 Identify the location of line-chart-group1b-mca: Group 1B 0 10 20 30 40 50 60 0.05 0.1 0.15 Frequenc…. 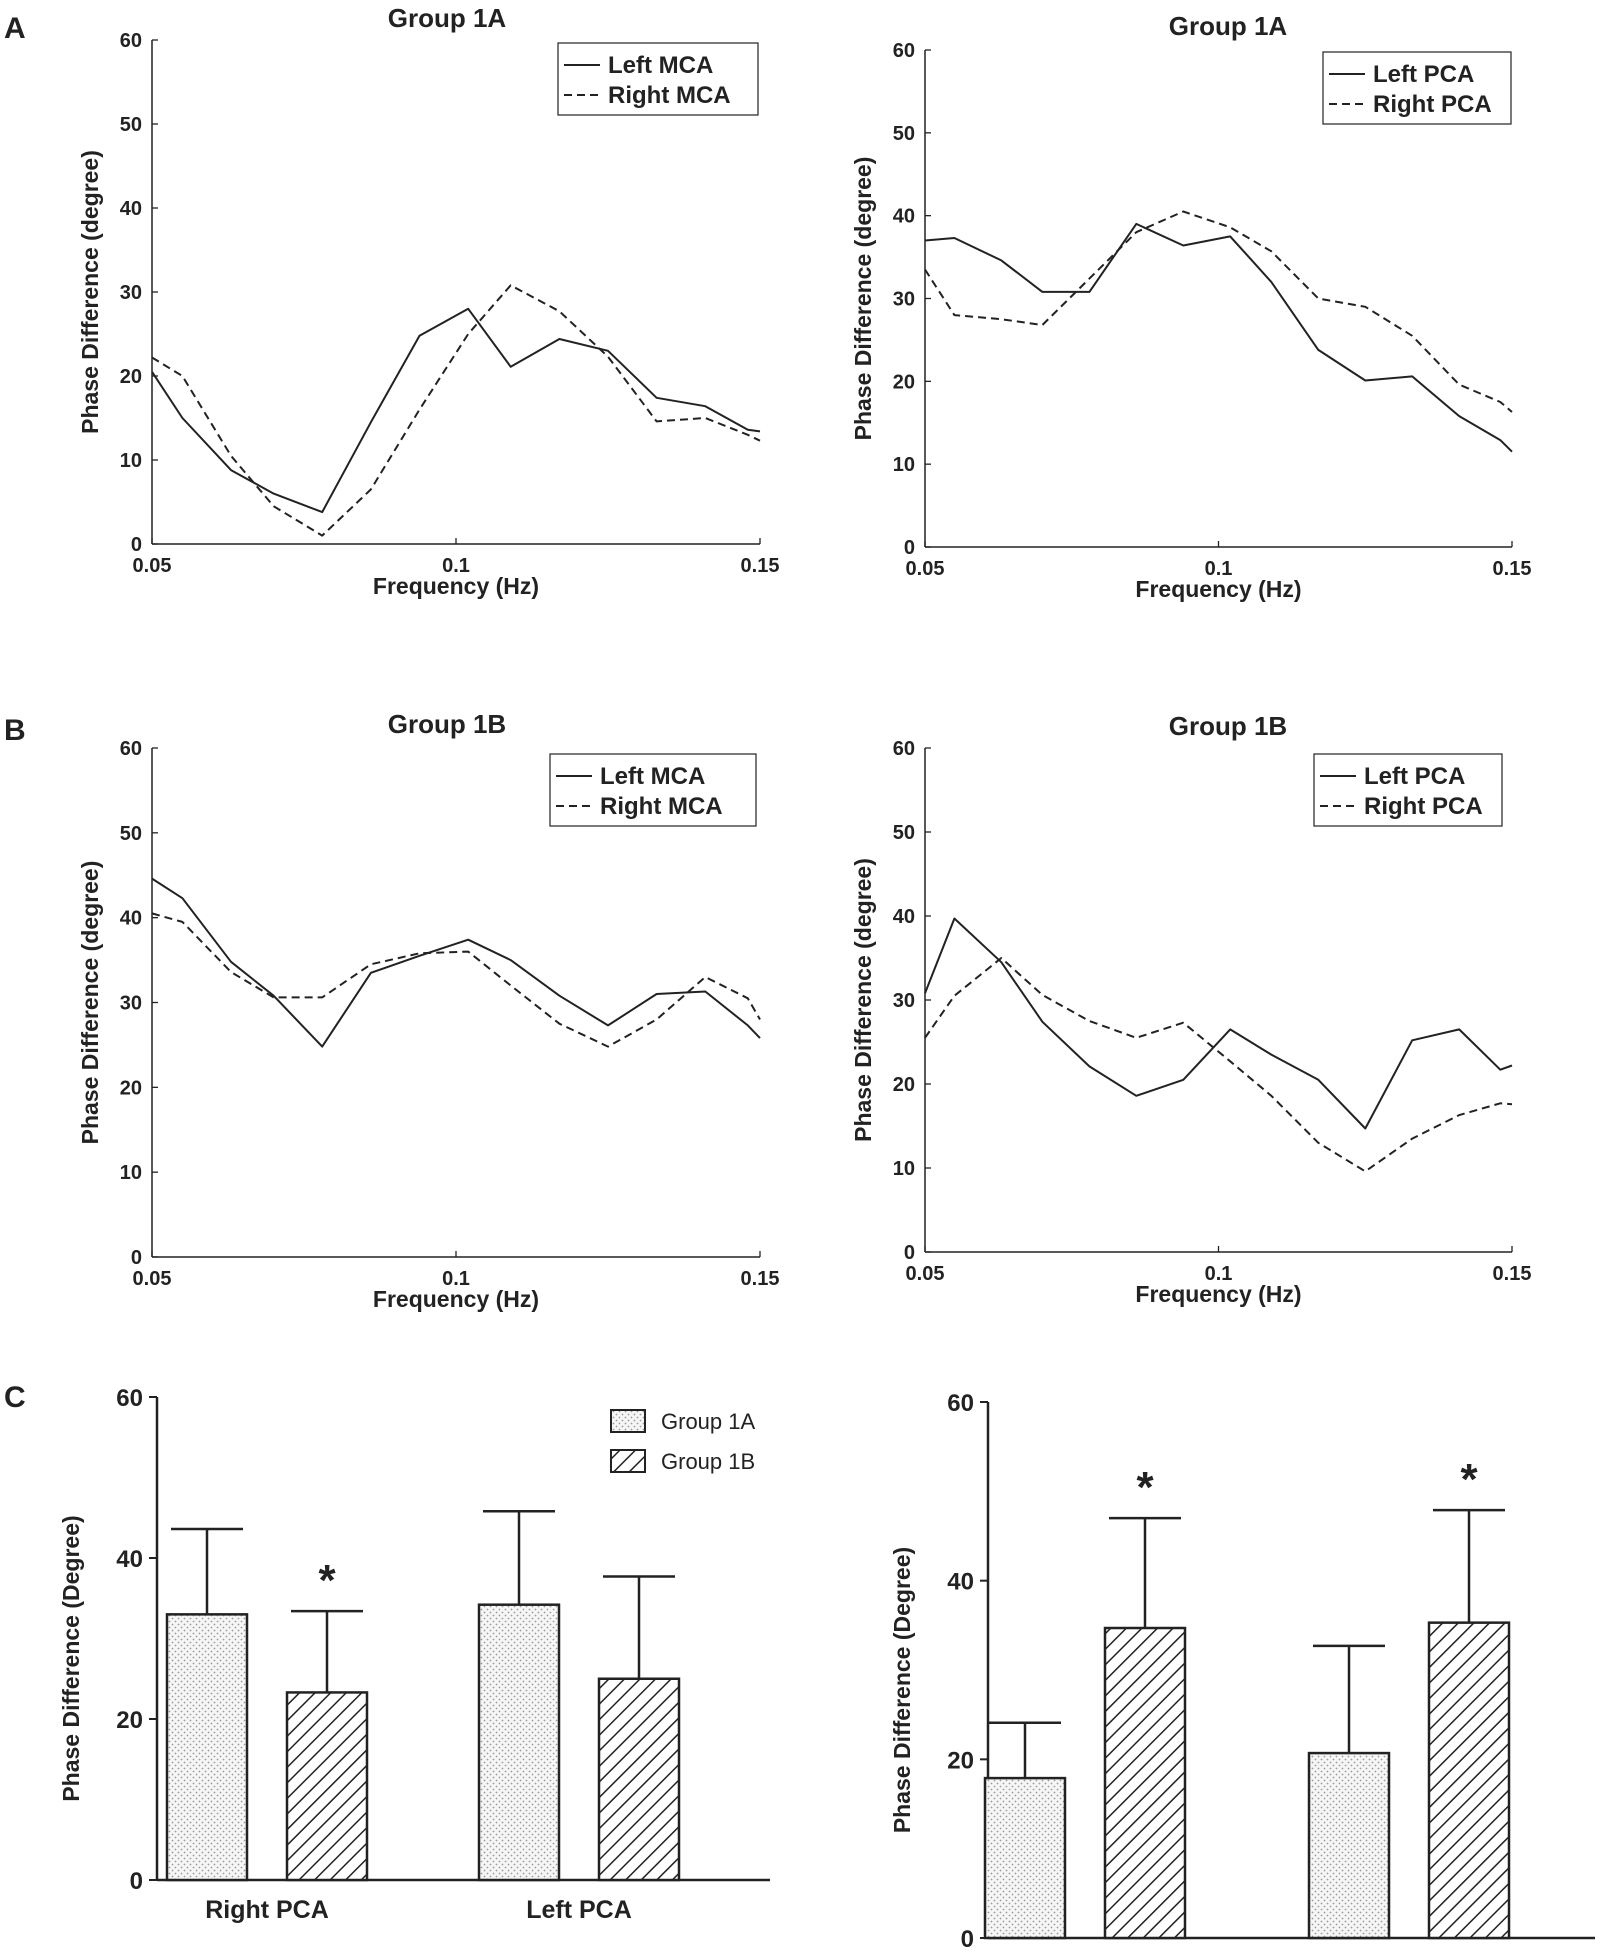
(428, 1010).